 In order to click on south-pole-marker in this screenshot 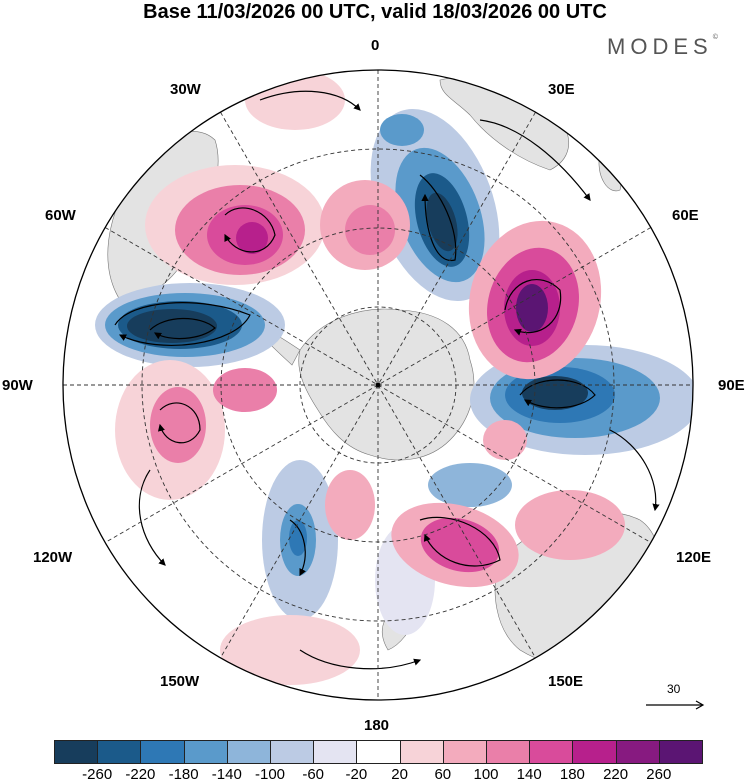, I will do `click(378, 385)`.